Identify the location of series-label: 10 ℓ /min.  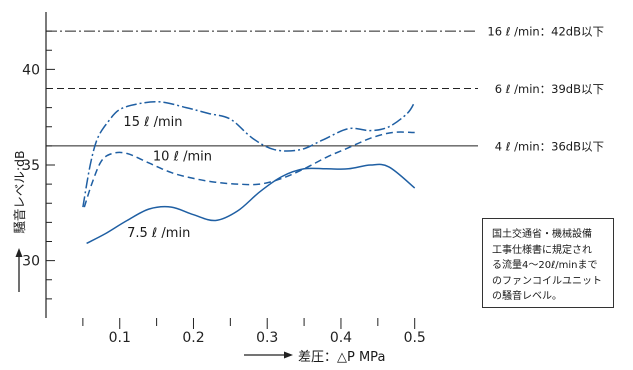
(182, 156).